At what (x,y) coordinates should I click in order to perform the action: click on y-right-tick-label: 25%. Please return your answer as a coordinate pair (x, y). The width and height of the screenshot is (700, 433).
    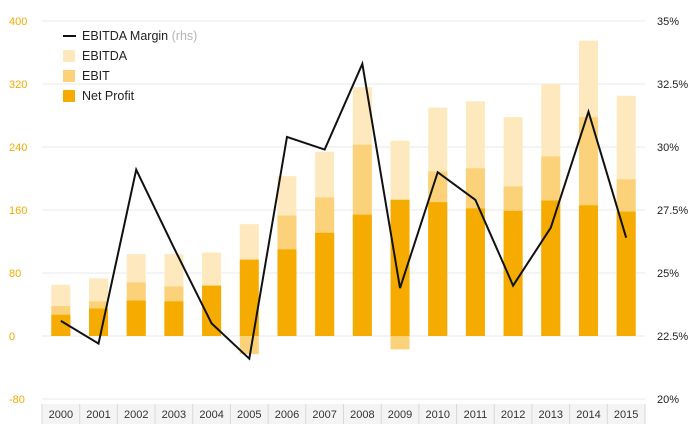
    Looking at the image, I should click on (668, 274).